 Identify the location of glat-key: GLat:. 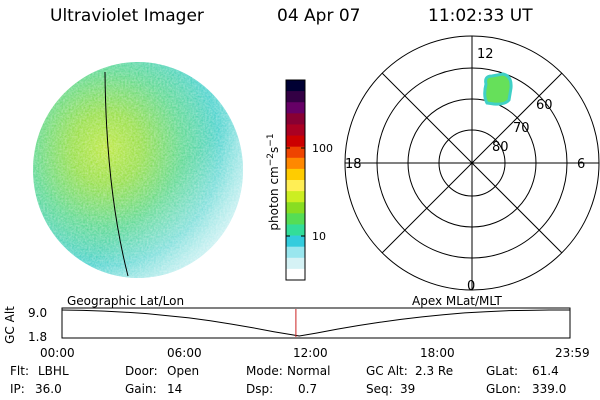
(502, 371).